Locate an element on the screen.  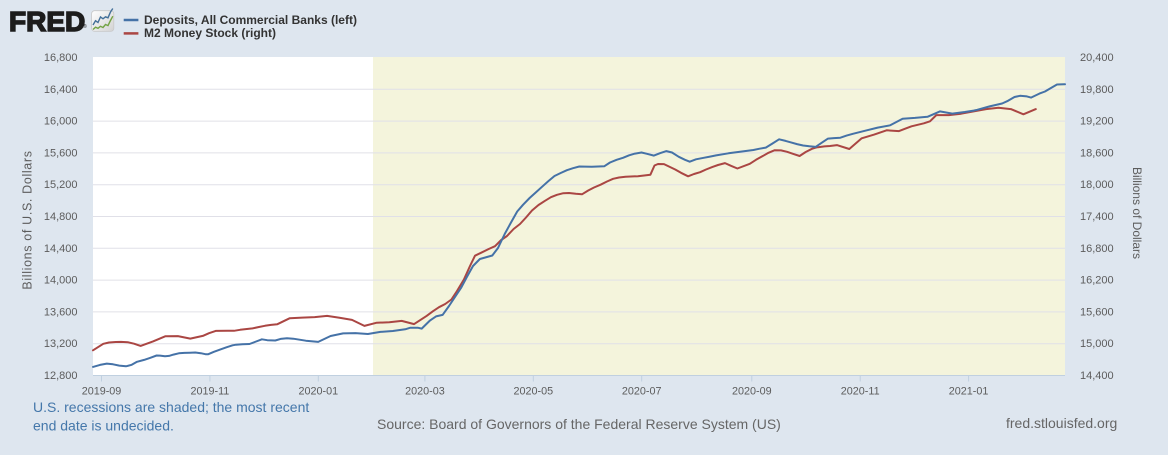
svg-text: 19,200 is located at coordinates (1097, 122).